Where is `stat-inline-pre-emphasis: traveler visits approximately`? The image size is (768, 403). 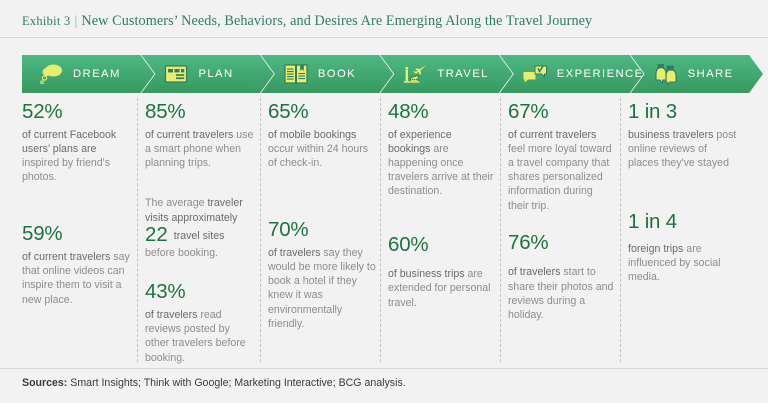 stat-inline-pre-emphasis: traveler visits approximately is located at coordinates (194, 210).